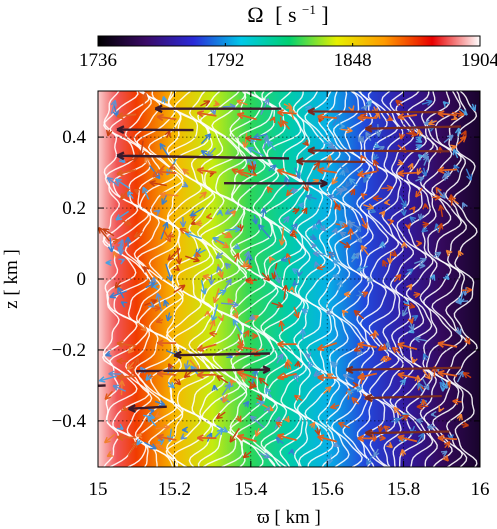  What do you see at coordinates (98, 60) in the screenshot?
I see `colorbar-tick-label: 1736` at bounding box center [98, 60].